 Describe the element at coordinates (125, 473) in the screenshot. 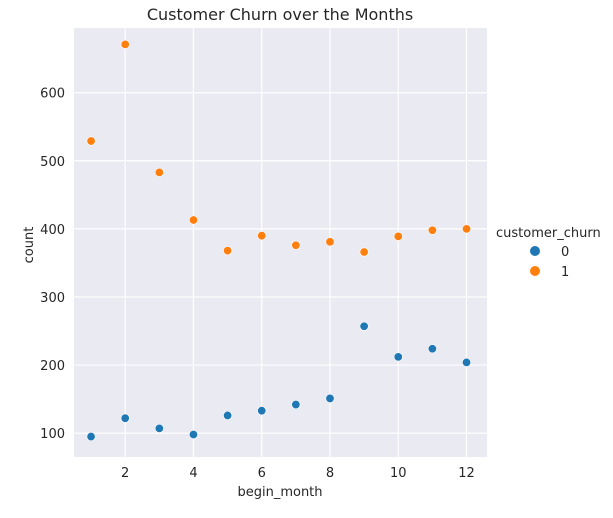

I see `x-tick-label: 2` at that location.